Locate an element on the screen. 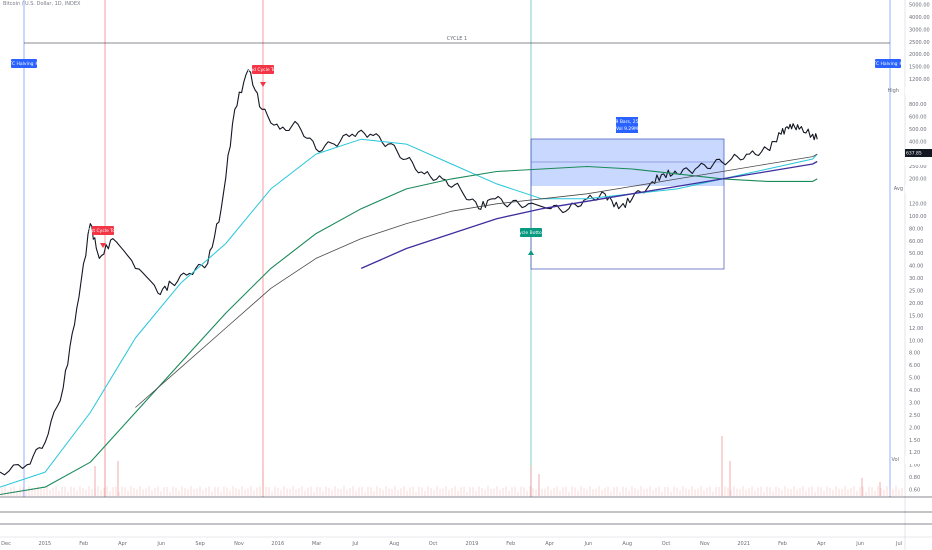 The width and height of the screenshot is (932, 550). avg-label: Avg is located at coordinates (898, 189).